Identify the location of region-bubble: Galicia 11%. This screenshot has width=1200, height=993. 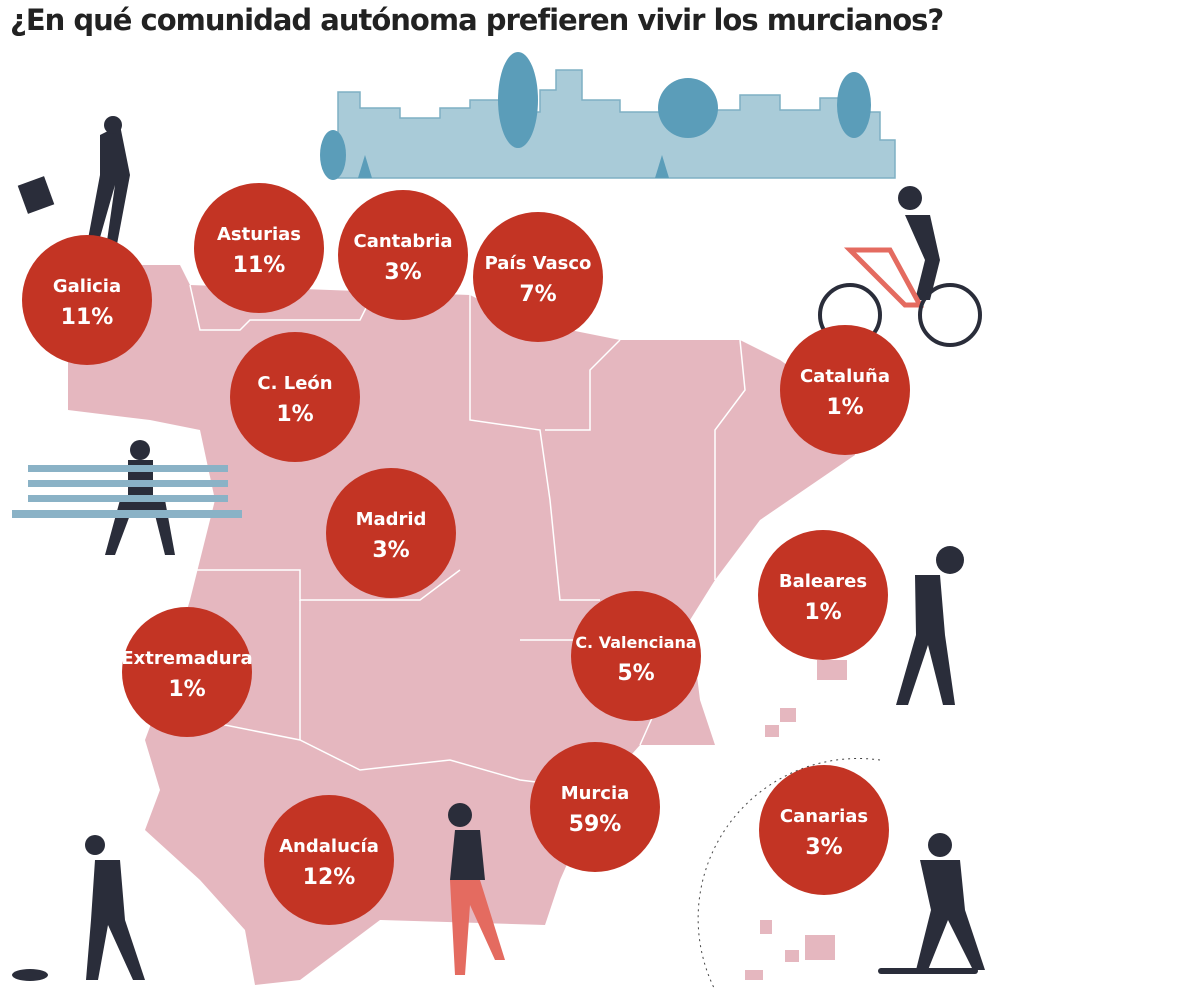
(87, 300).